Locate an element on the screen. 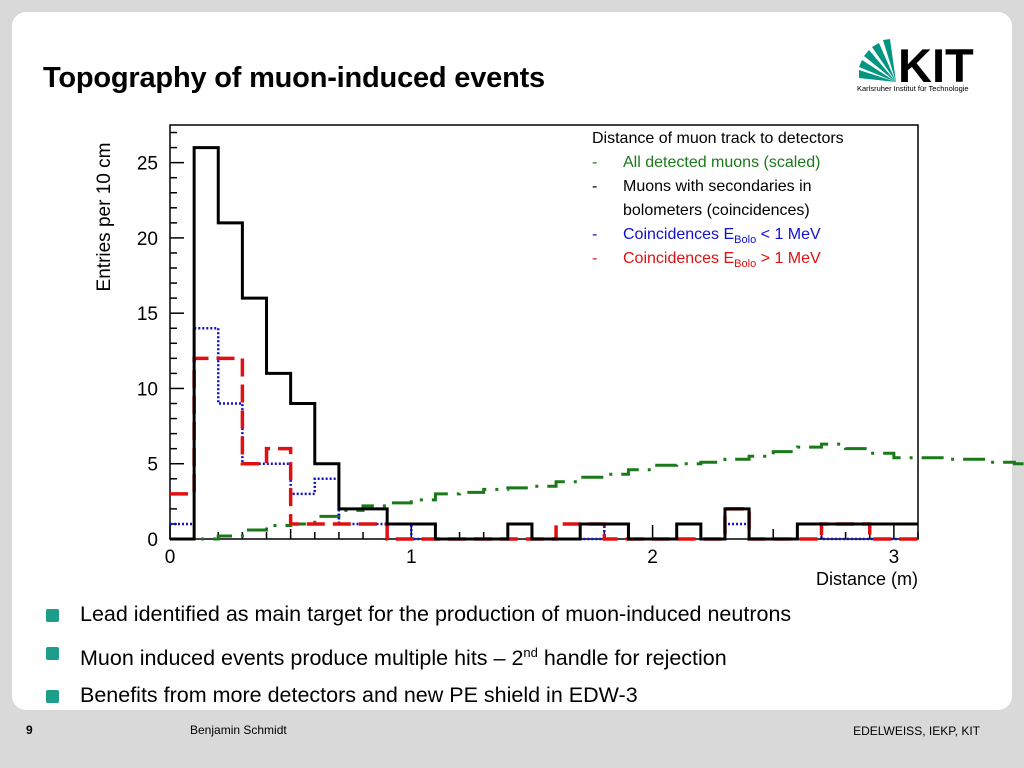 The image size is (1024, 768). y-axis-label: Entries per 10 cm is located at coordinates (104, 217).